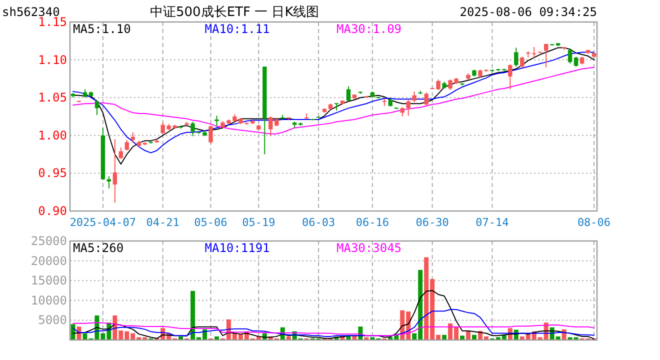  I want to click on x-tick-label: 05-19, so click(259, 222).